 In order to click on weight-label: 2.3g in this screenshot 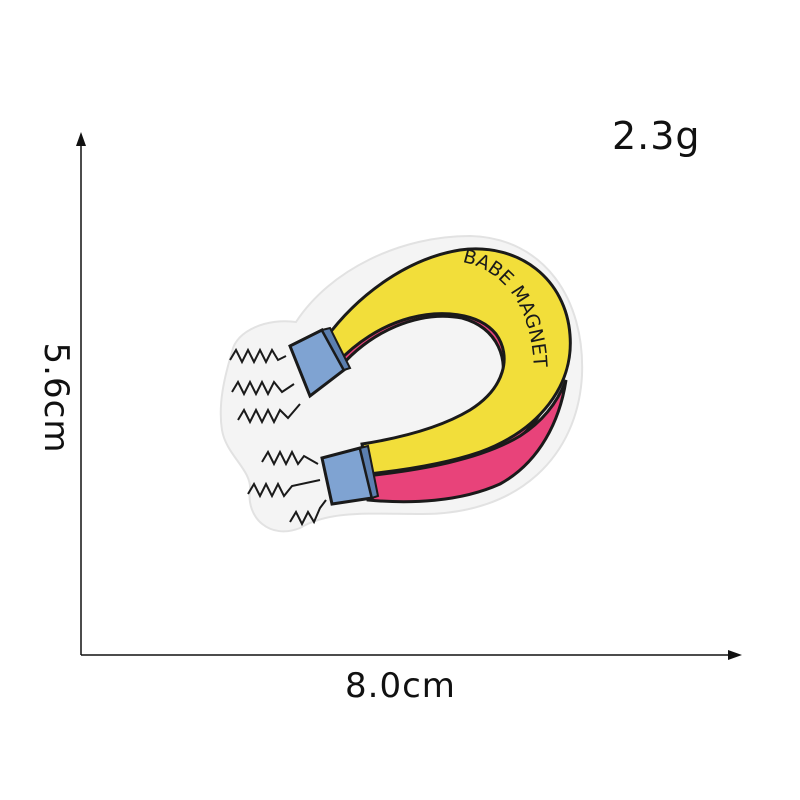, I will do `click(656, 136)`.